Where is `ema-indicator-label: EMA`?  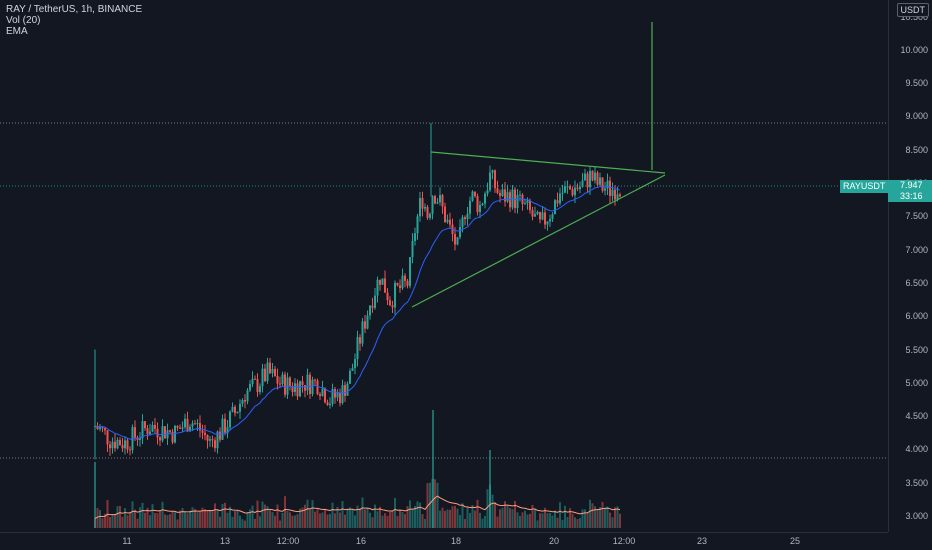 ema-indicator-label: EMA is located at coordinates (17, 31).